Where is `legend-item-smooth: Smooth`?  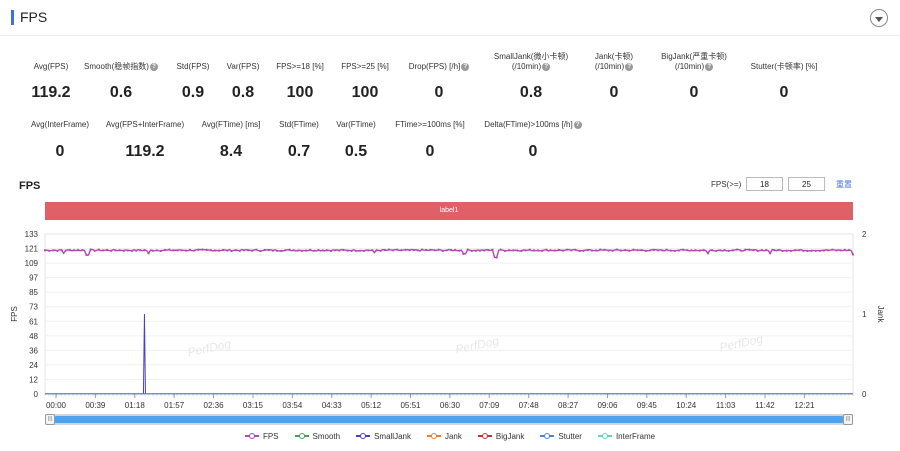 legend-item-smooth: Smooth is located at coordinates (317, 436).